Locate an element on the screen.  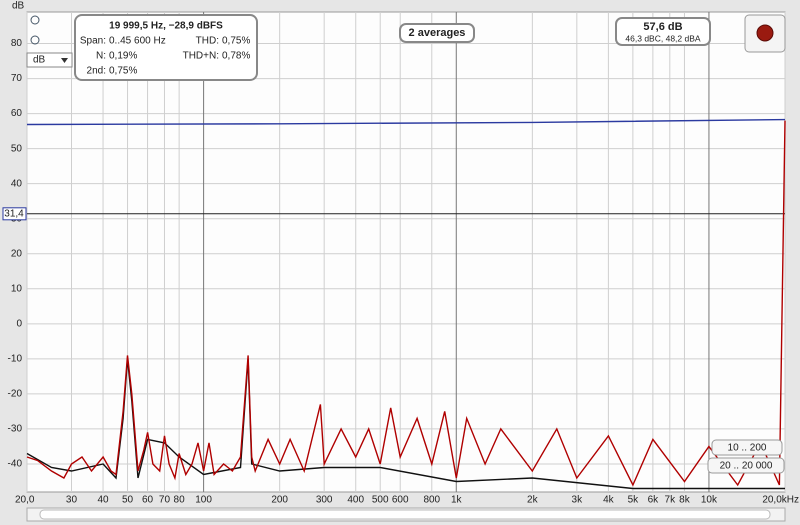
y-tick-label: 50 is located at coordinates (17, 148).